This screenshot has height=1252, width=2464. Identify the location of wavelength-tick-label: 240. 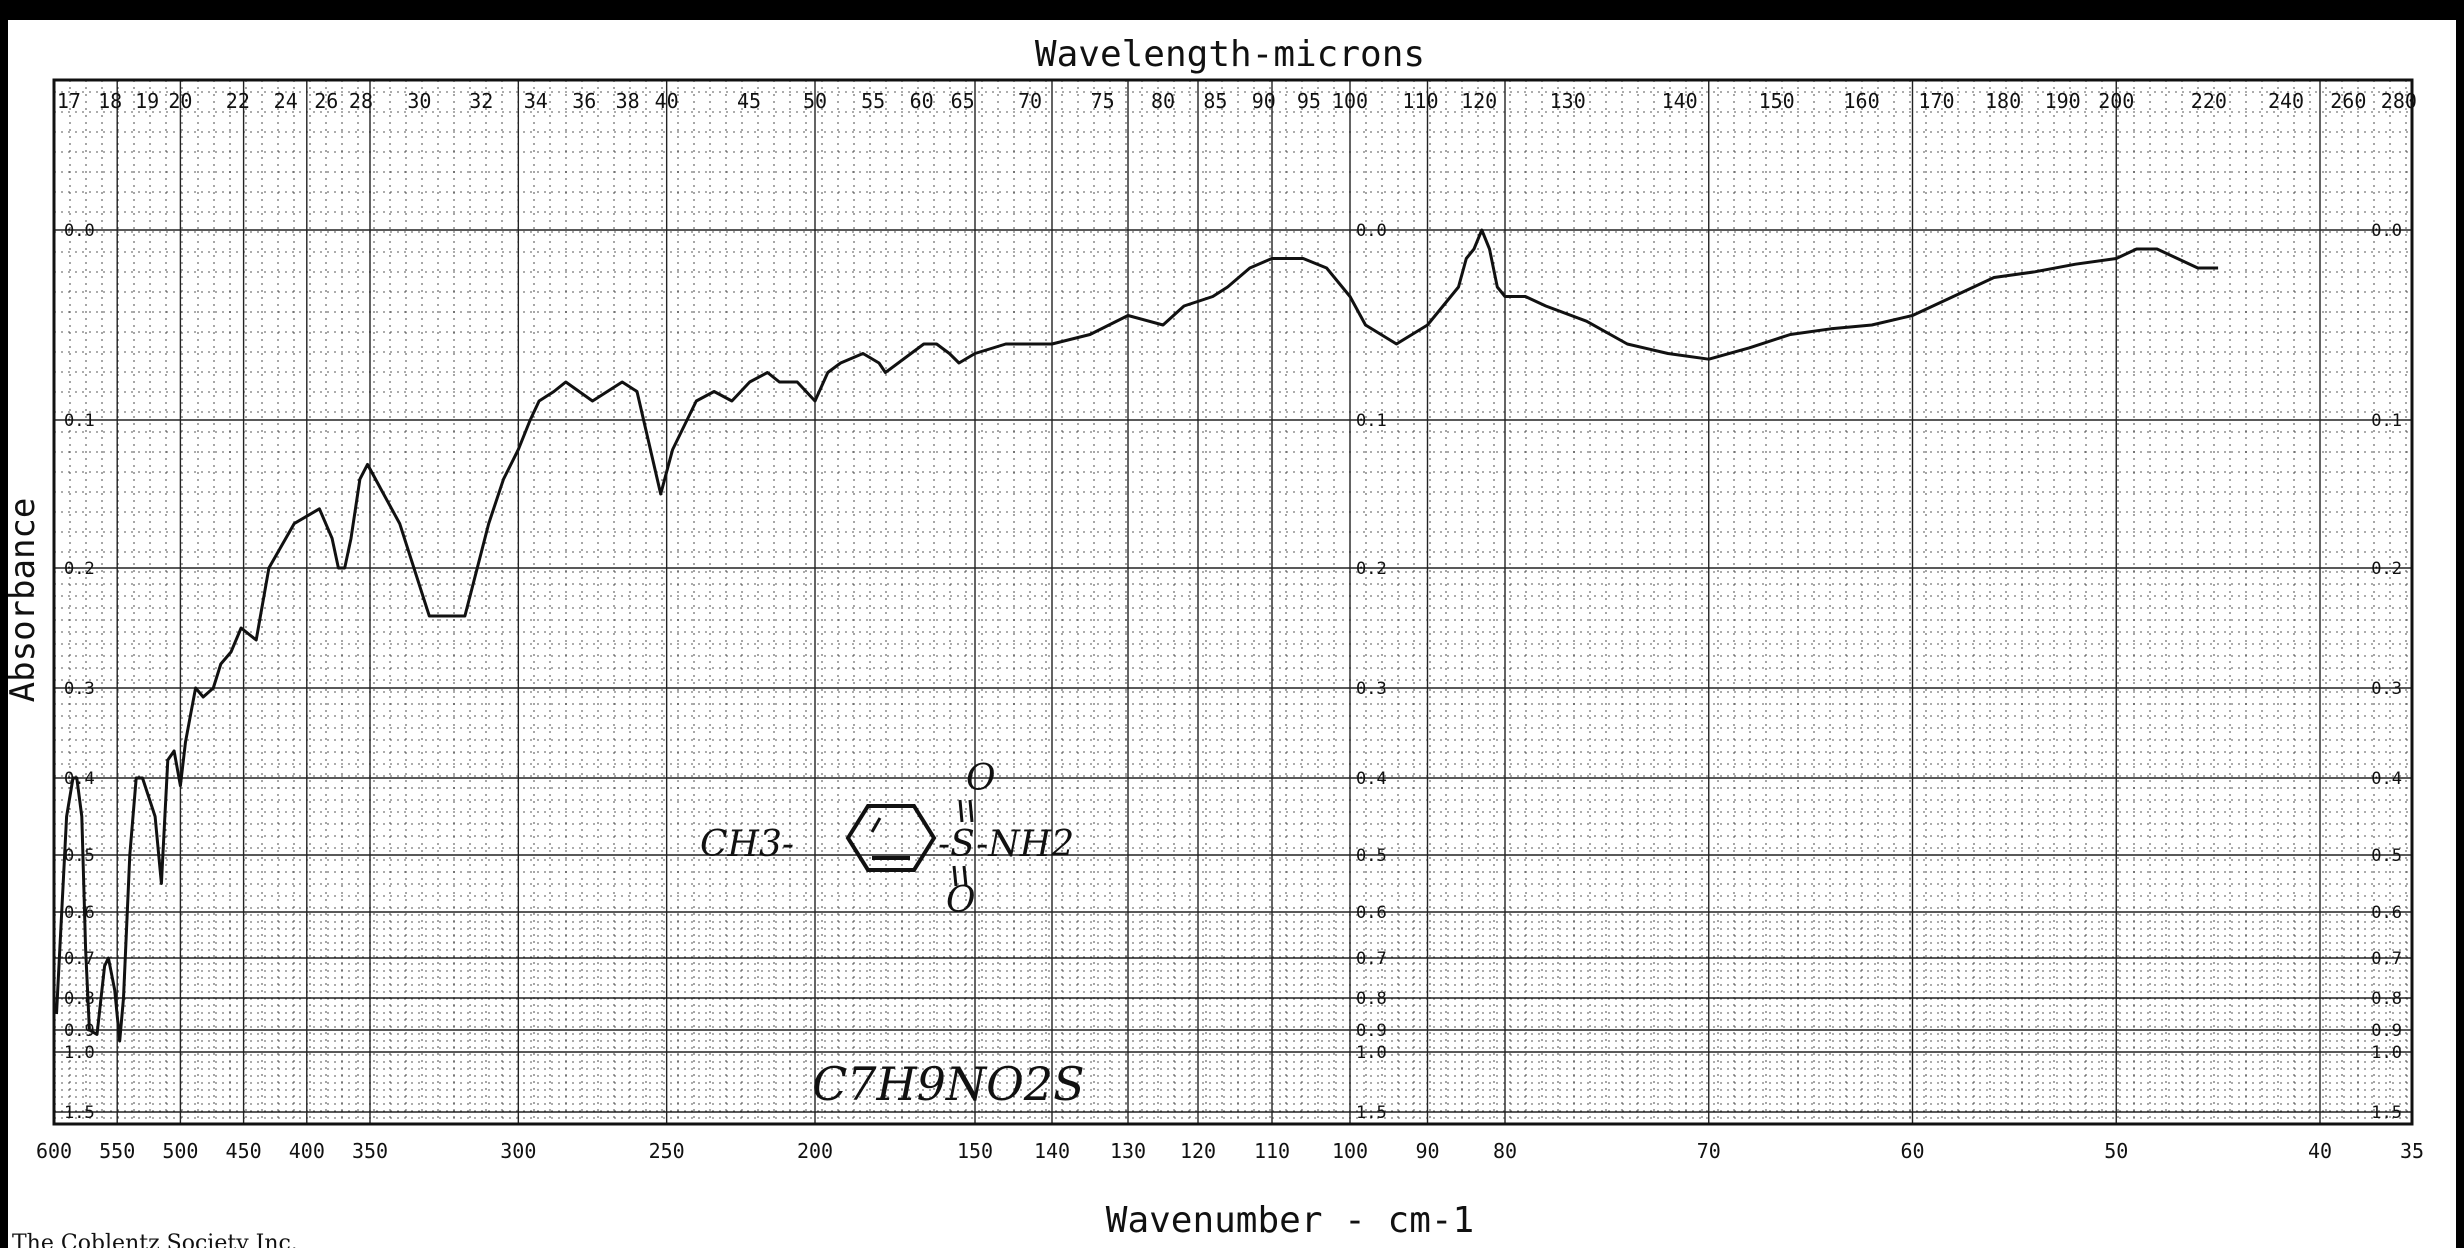
(2286, 101).